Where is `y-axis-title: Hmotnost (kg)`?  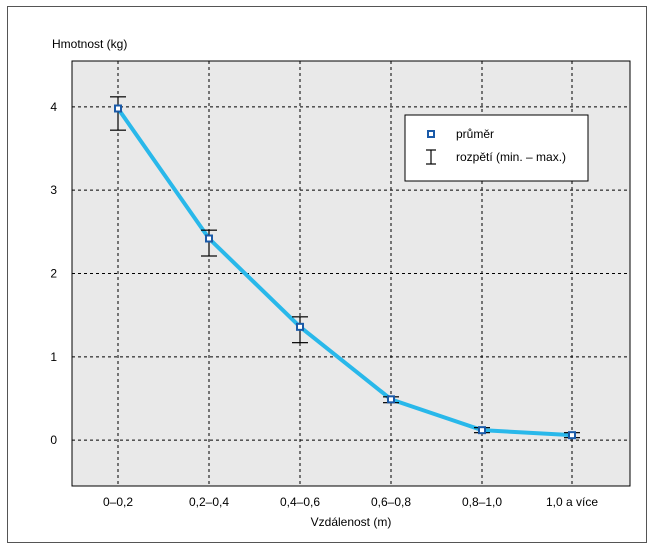
y-axis-title: Hmotnost (kg) is located at coordinates (89, 44).